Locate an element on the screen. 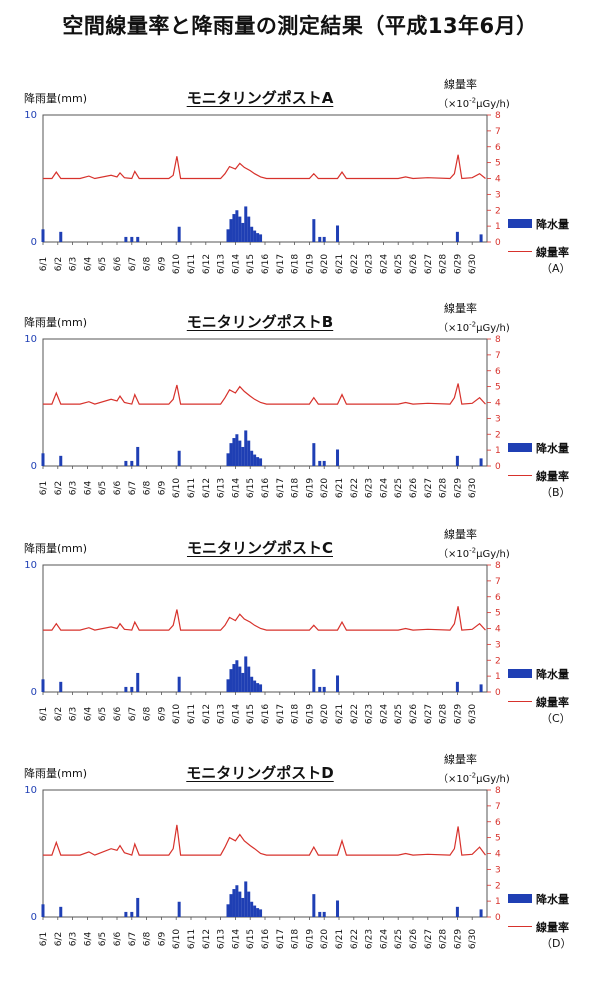 This screenshot has height=985, width=600. y2-unit-part: （×10 is located at coordinates (454, 104).